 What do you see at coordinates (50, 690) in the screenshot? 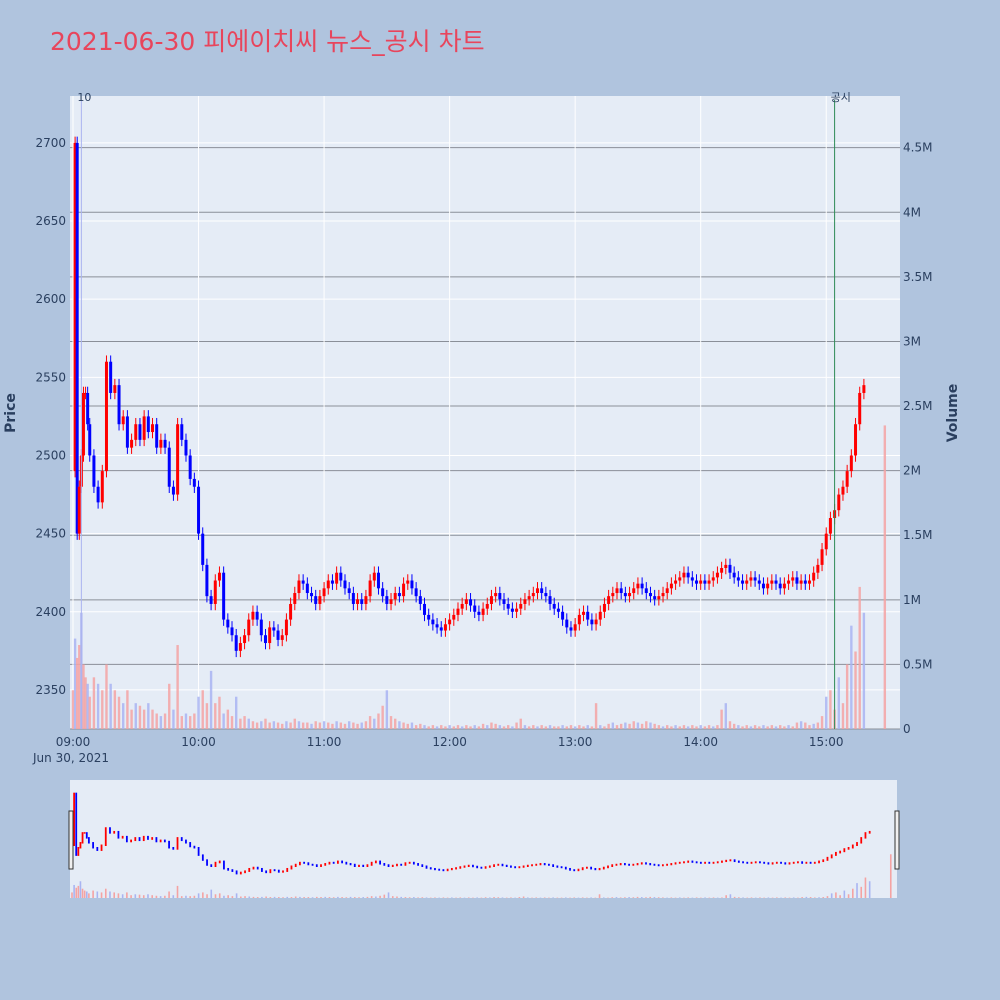
I see `price-tick-label: 2350` at bounding box center [50, 690].